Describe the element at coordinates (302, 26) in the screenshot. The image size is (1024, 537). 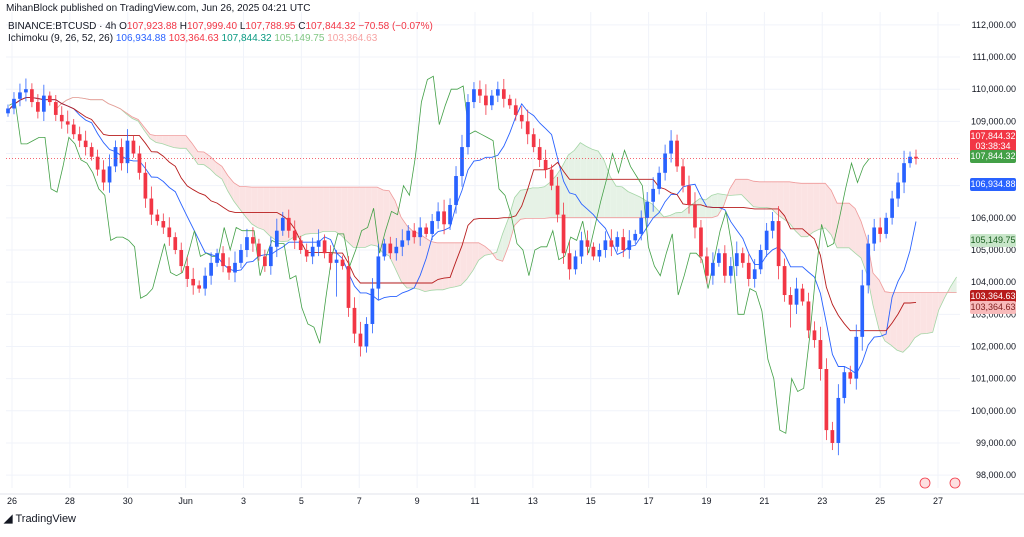
I see `close-label: C` at that location.